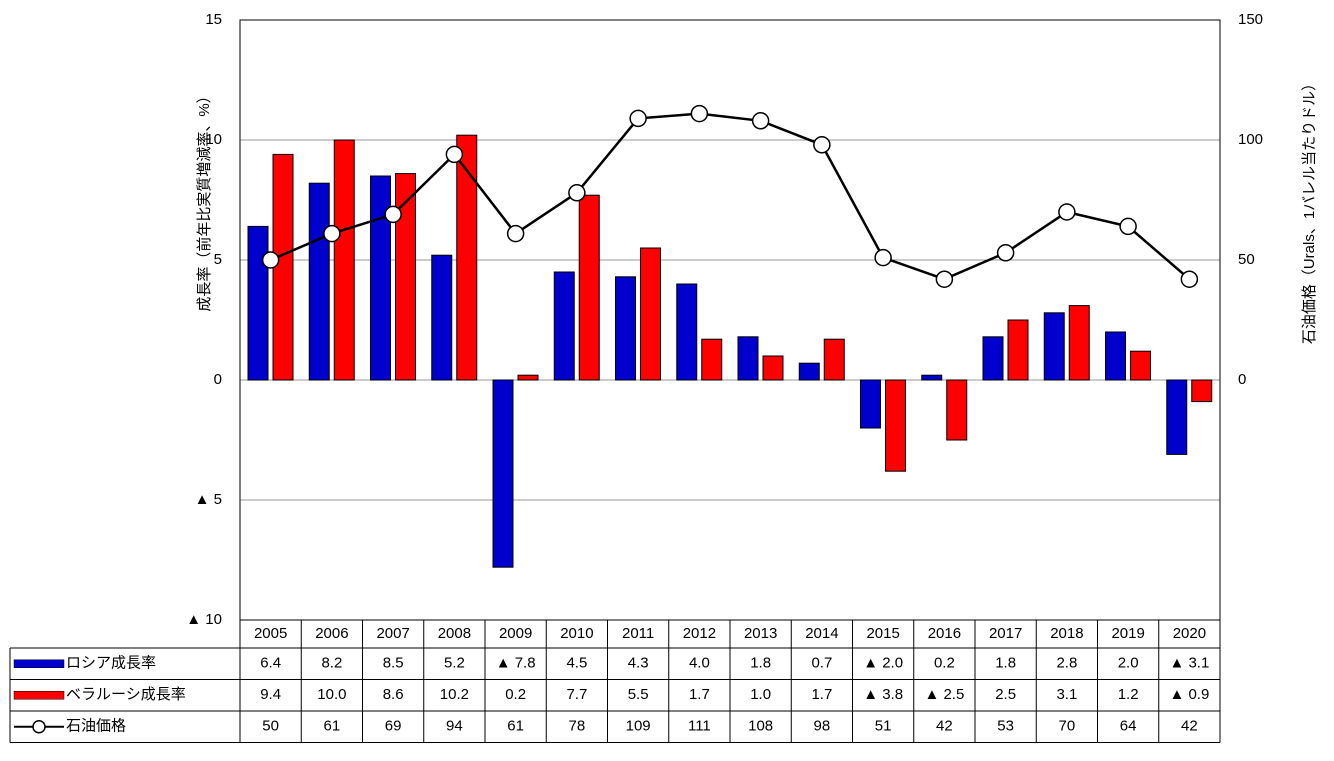 The width and height of the screenshot is (1334, 761). What do you see at coordinates (213, 139) in the screenshot?
I see `y-tick-label: 10` at bounding box center [213, 139].